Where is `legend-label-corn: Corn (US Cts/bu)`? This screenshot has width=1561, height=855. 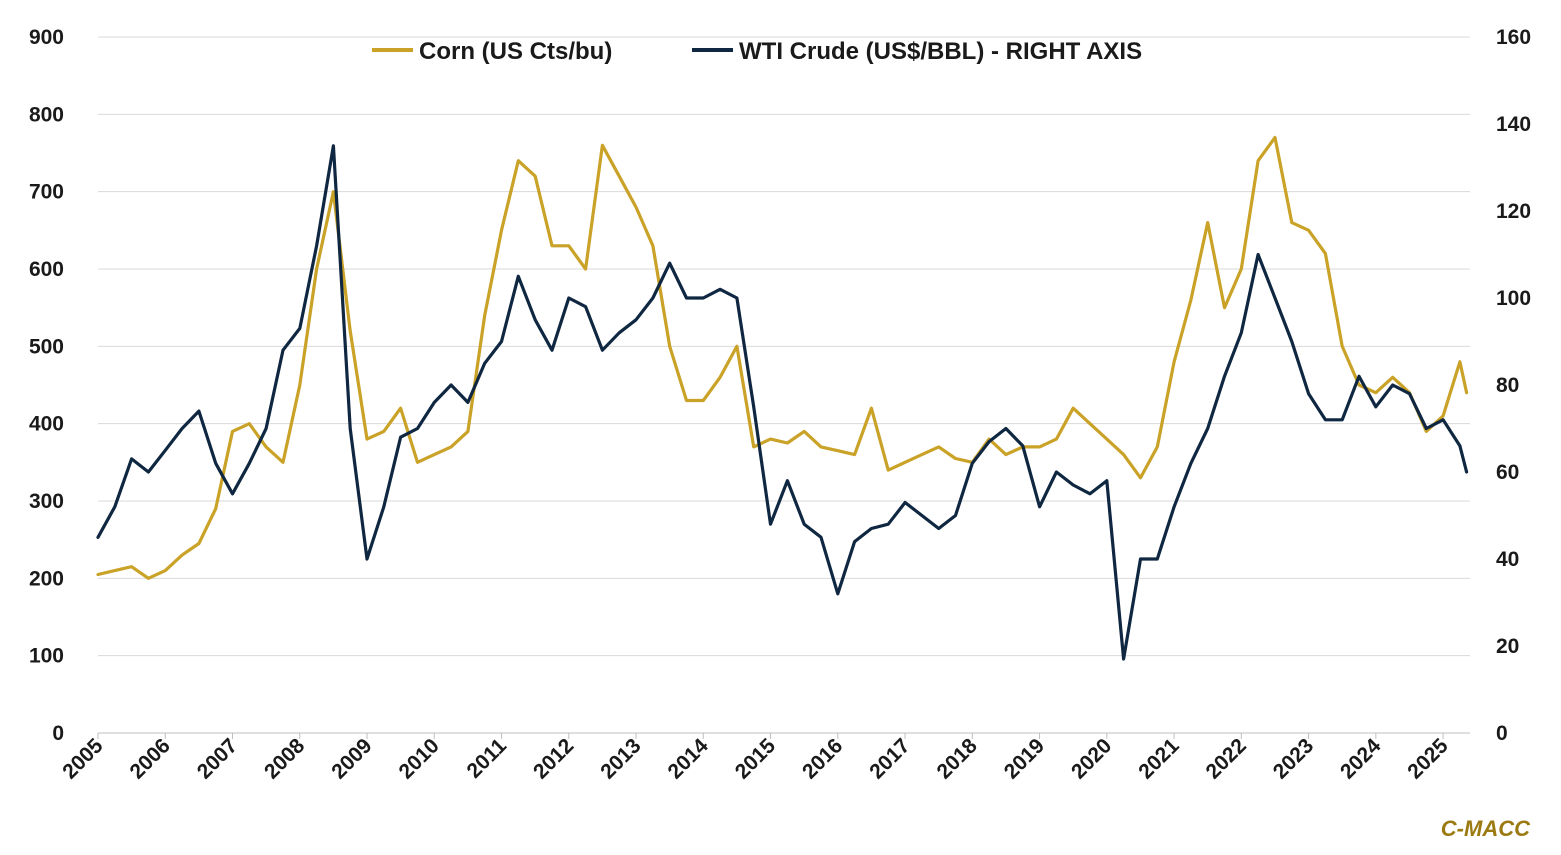 legend-label-corn: Corn (US Cts/bu) is located at coordinates (515, 51).